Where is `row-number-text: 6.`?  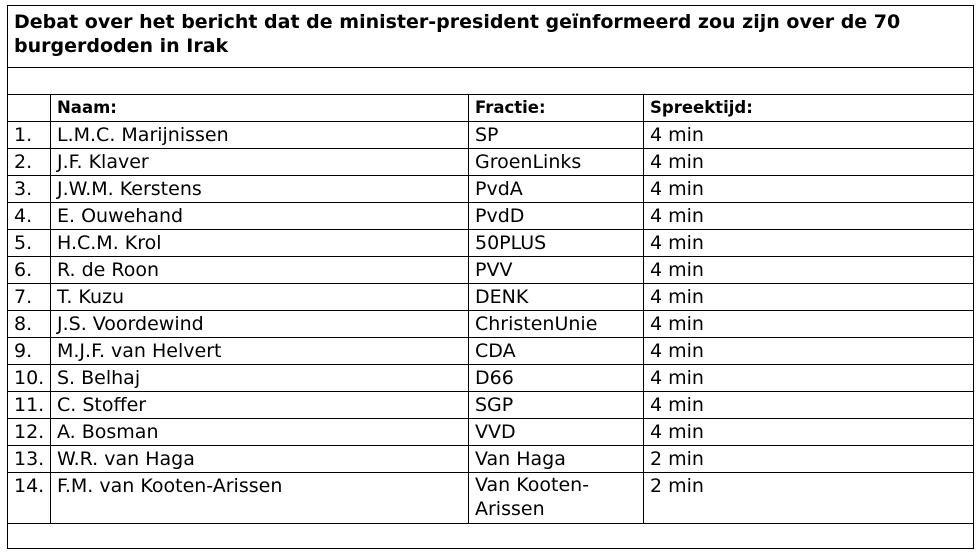 row-number-text: 6. is located at coordinates (23, 270).